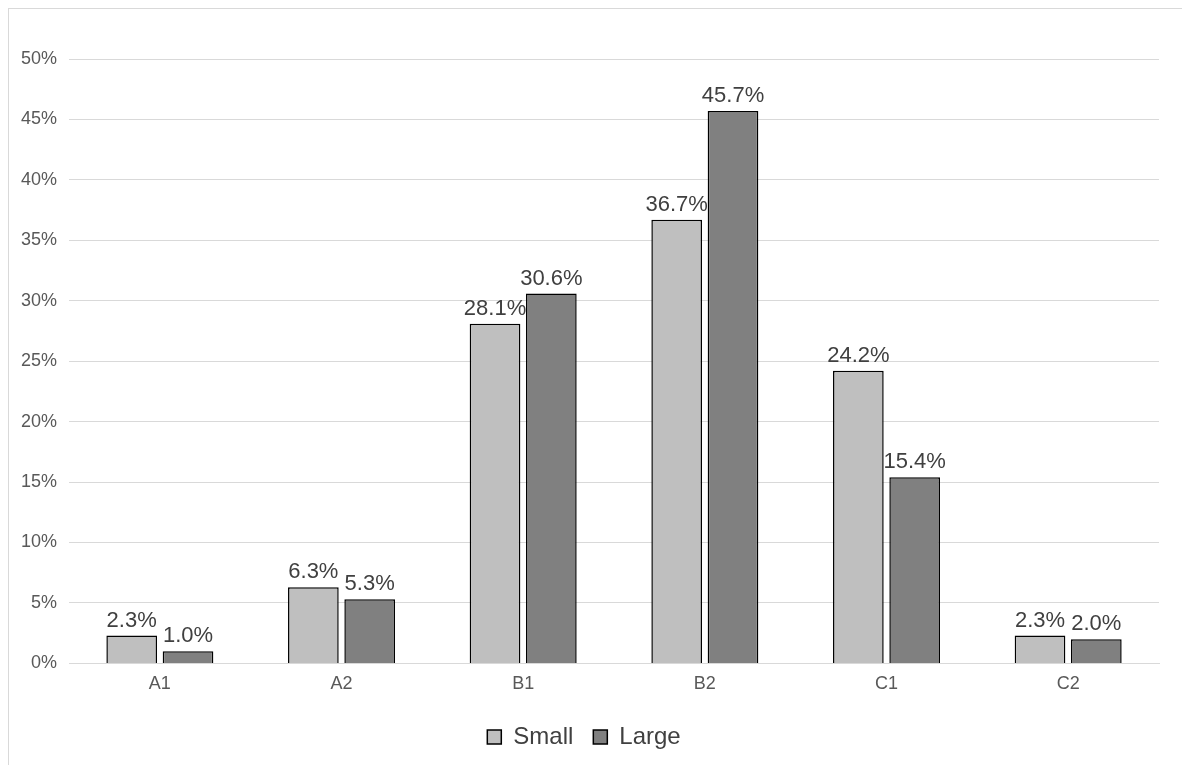 The height and width of the screenshot is (765, 1182). I want to click on x-tick-label: A2, so click(341, 683).